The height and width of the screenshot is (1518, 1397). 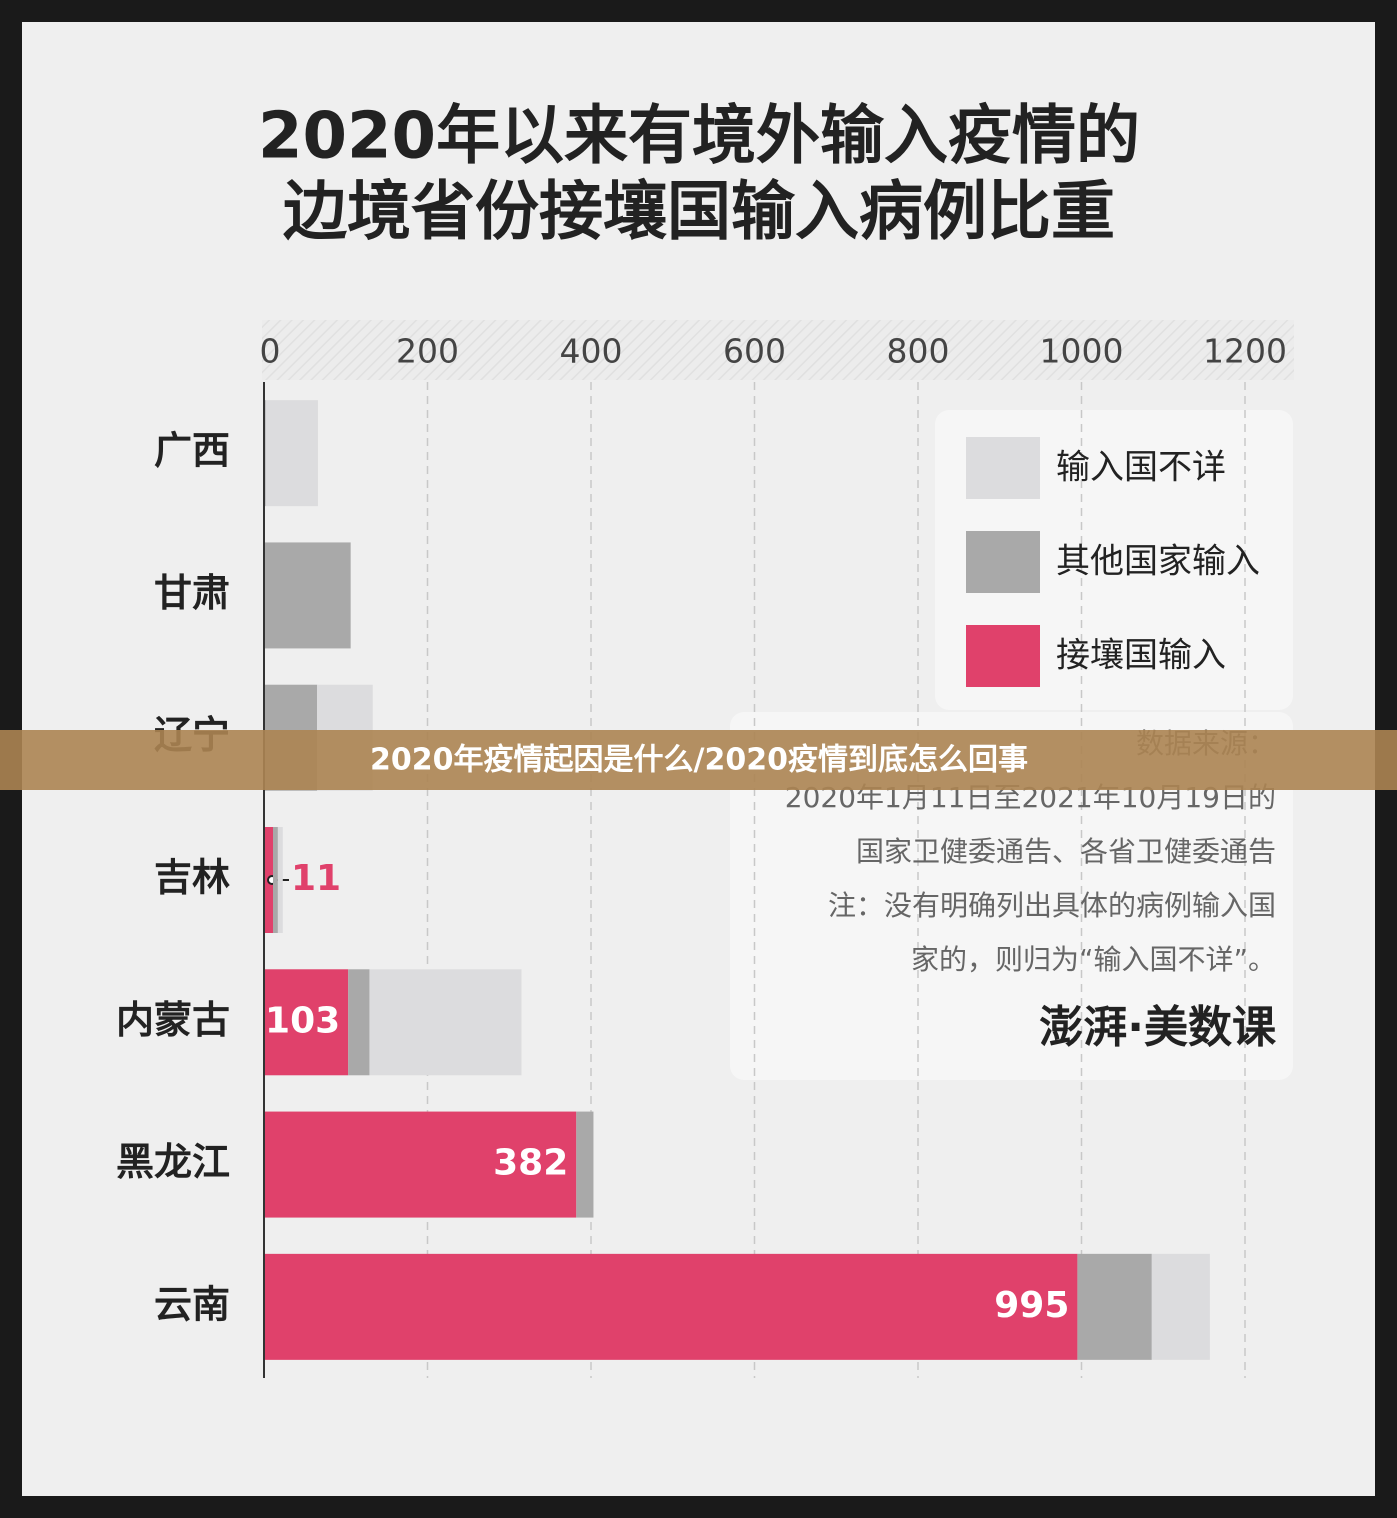 I want to click on banner-bg, so click(x=698, y=760).